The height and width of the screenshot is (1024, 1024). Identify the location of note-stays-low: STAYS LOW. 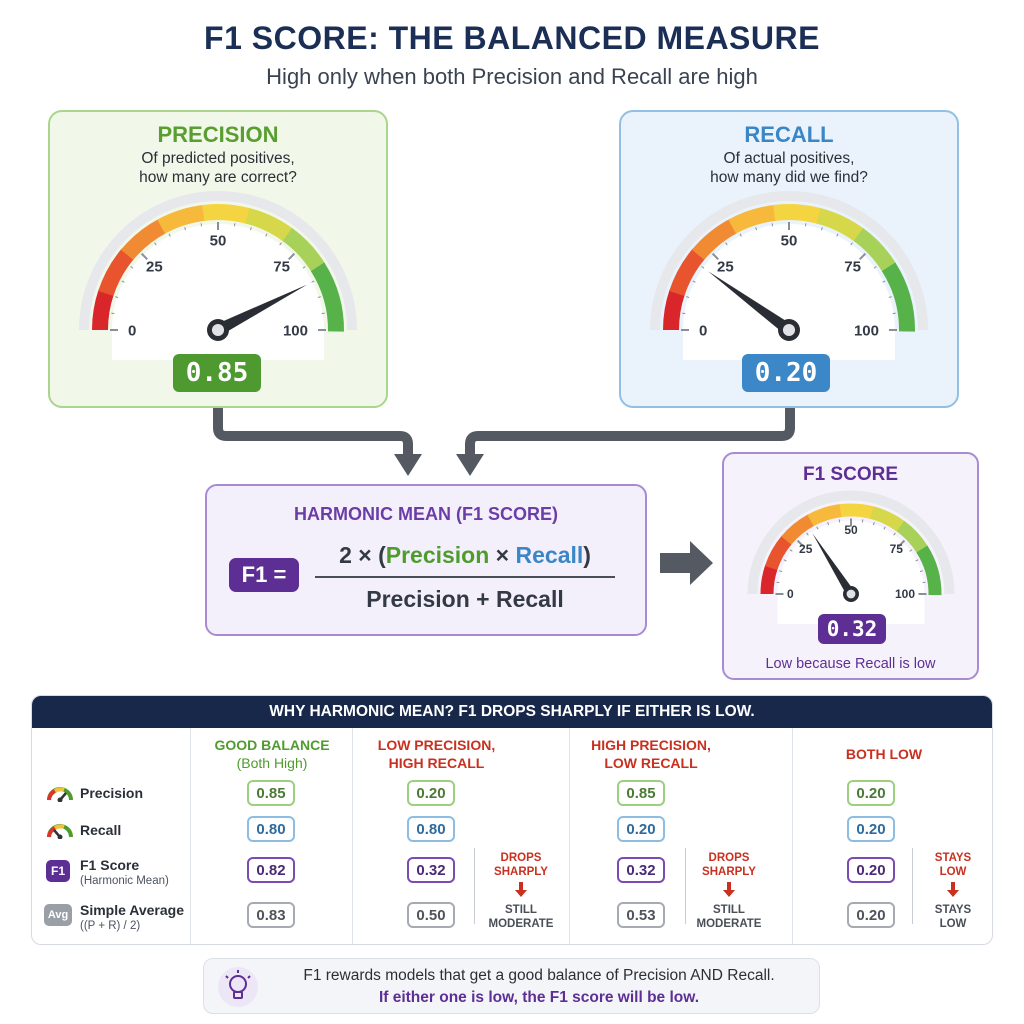
(953, 865).